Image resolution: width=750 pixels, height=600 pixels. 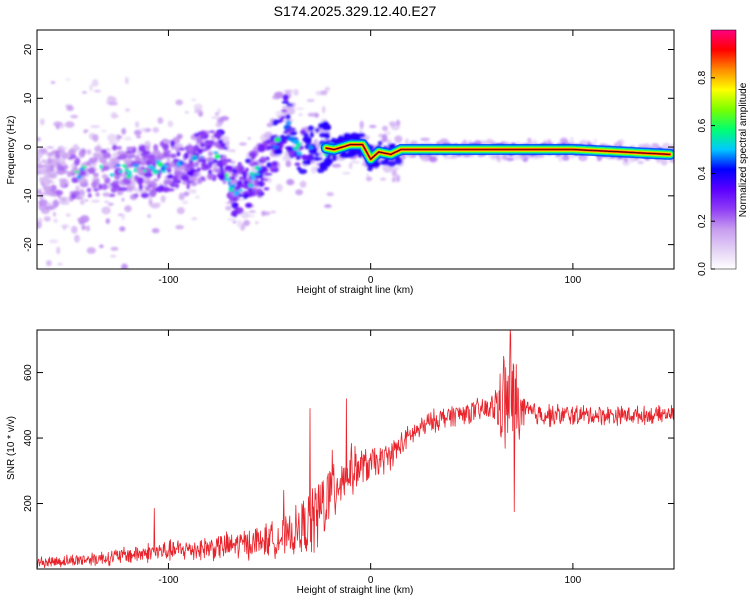 I want to click on spectrogram-y-tick-label: 0, so click(x=28, y=147).